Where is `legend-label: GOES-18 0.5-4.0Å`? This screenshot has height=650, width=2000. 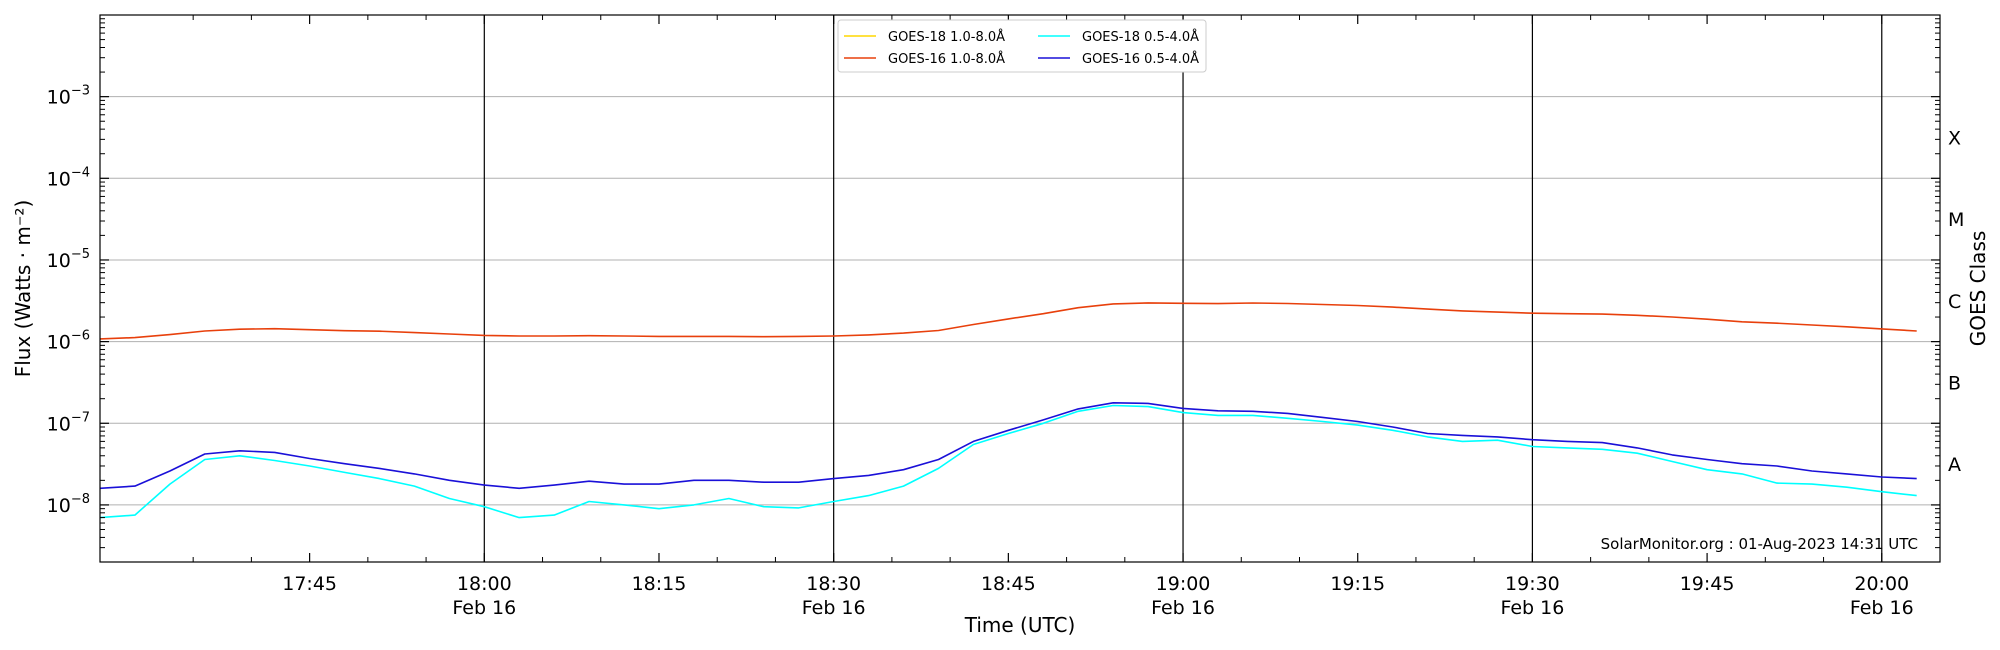
legend-label: GOES-18 0.5-4.0Å is located at coordinates (1140, 37).